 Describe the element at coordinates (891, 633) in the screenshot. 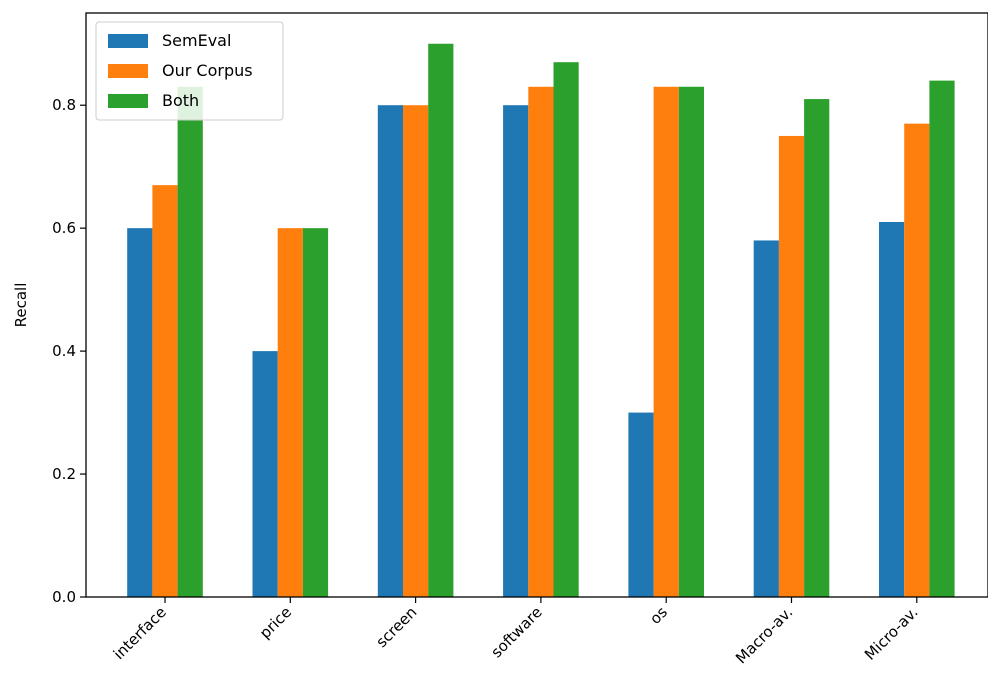

I see `x-tick-label: Micro-av.` at that location.